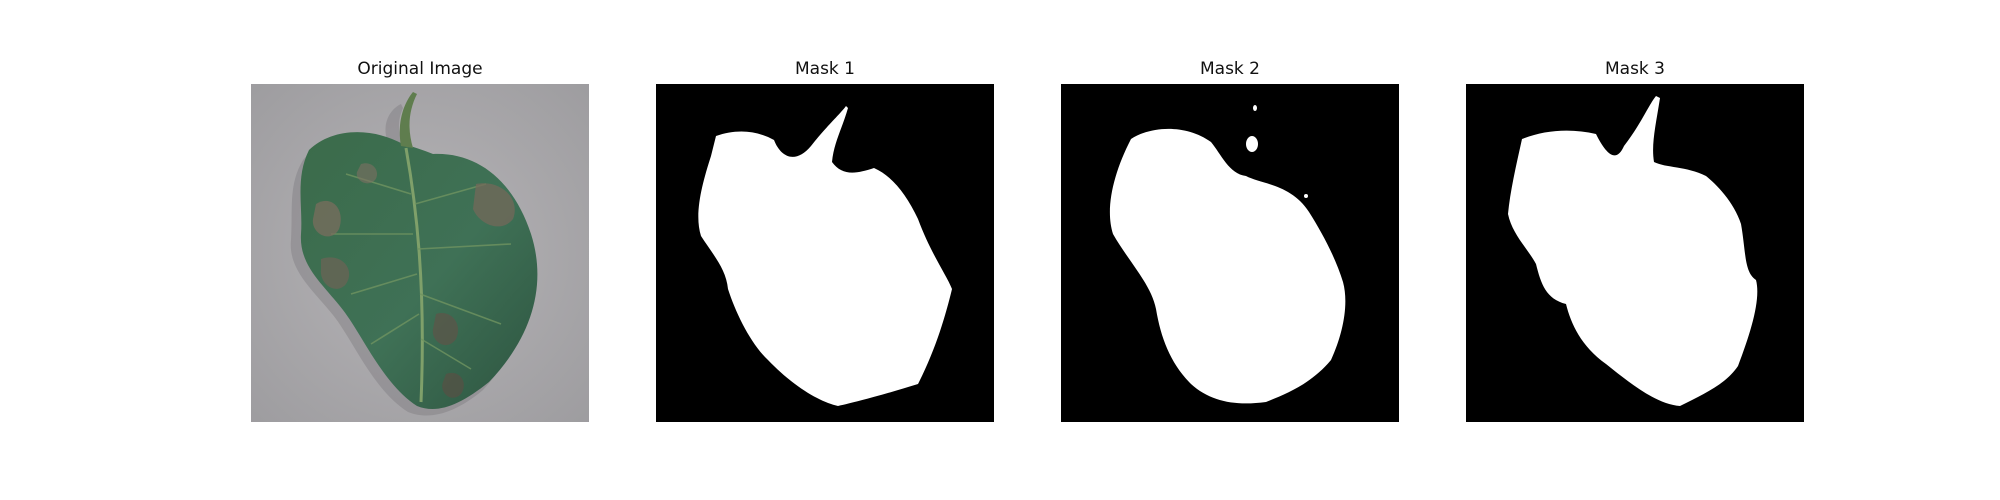 Image resolution: width=2000 pixels, height=500 pixels. Describe the element at coordinates (824, 69) in the screenshot. I see `panel-title: Mask 1` at that location.